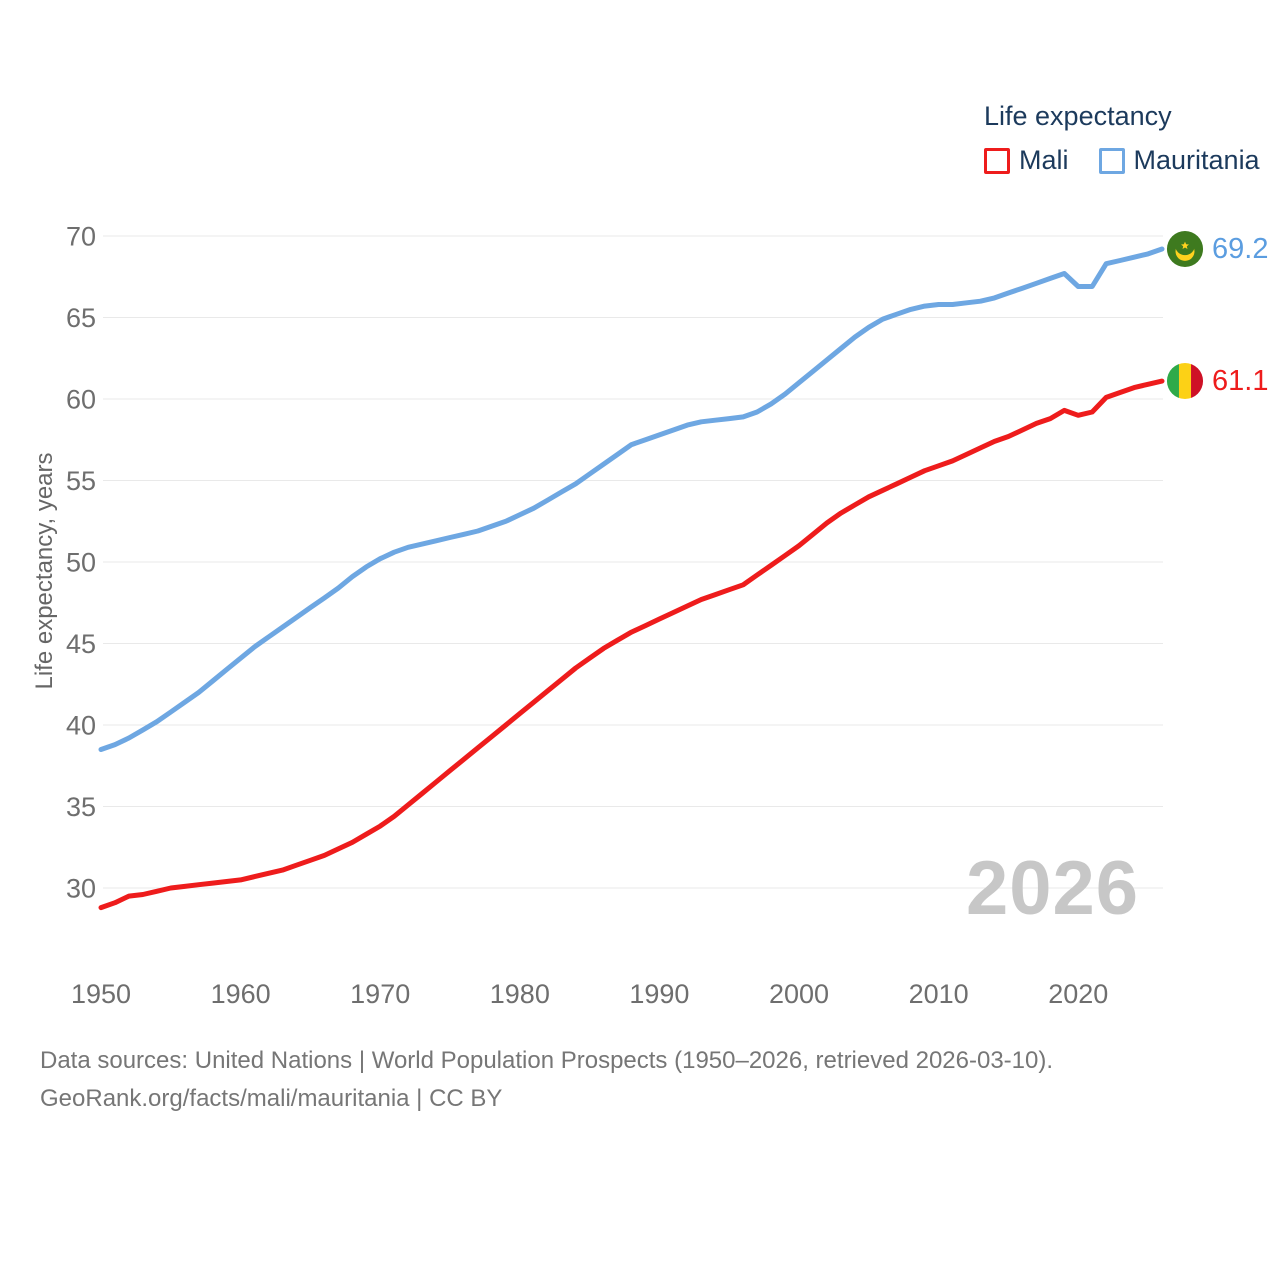 Image resolution: width=1280 pixels, height=1280 pixels. What do you see at coordinates (380, 994) in the screenshot?
I see `x-tick-label: 1970` at bounding box center [380, 994].